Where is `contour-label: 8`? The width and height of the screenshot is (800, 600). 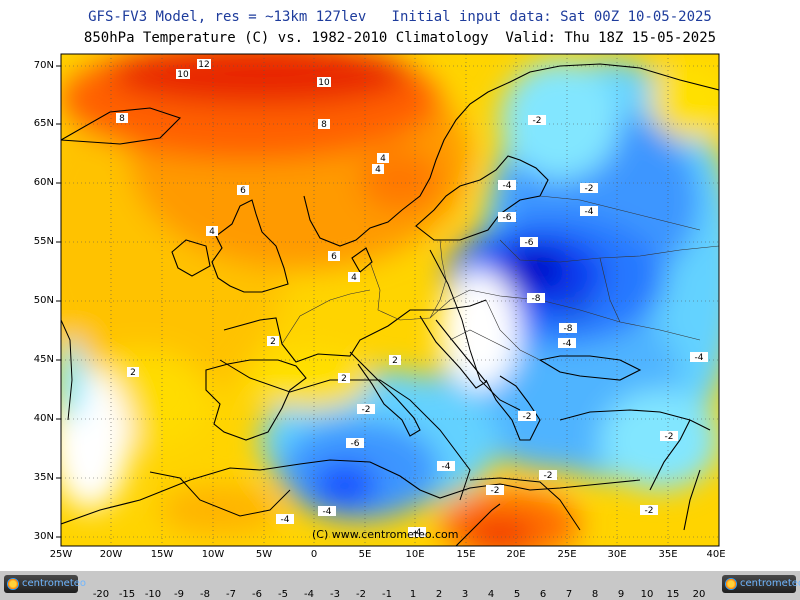
contour-label: 8 is located at coordinates (122, 118).